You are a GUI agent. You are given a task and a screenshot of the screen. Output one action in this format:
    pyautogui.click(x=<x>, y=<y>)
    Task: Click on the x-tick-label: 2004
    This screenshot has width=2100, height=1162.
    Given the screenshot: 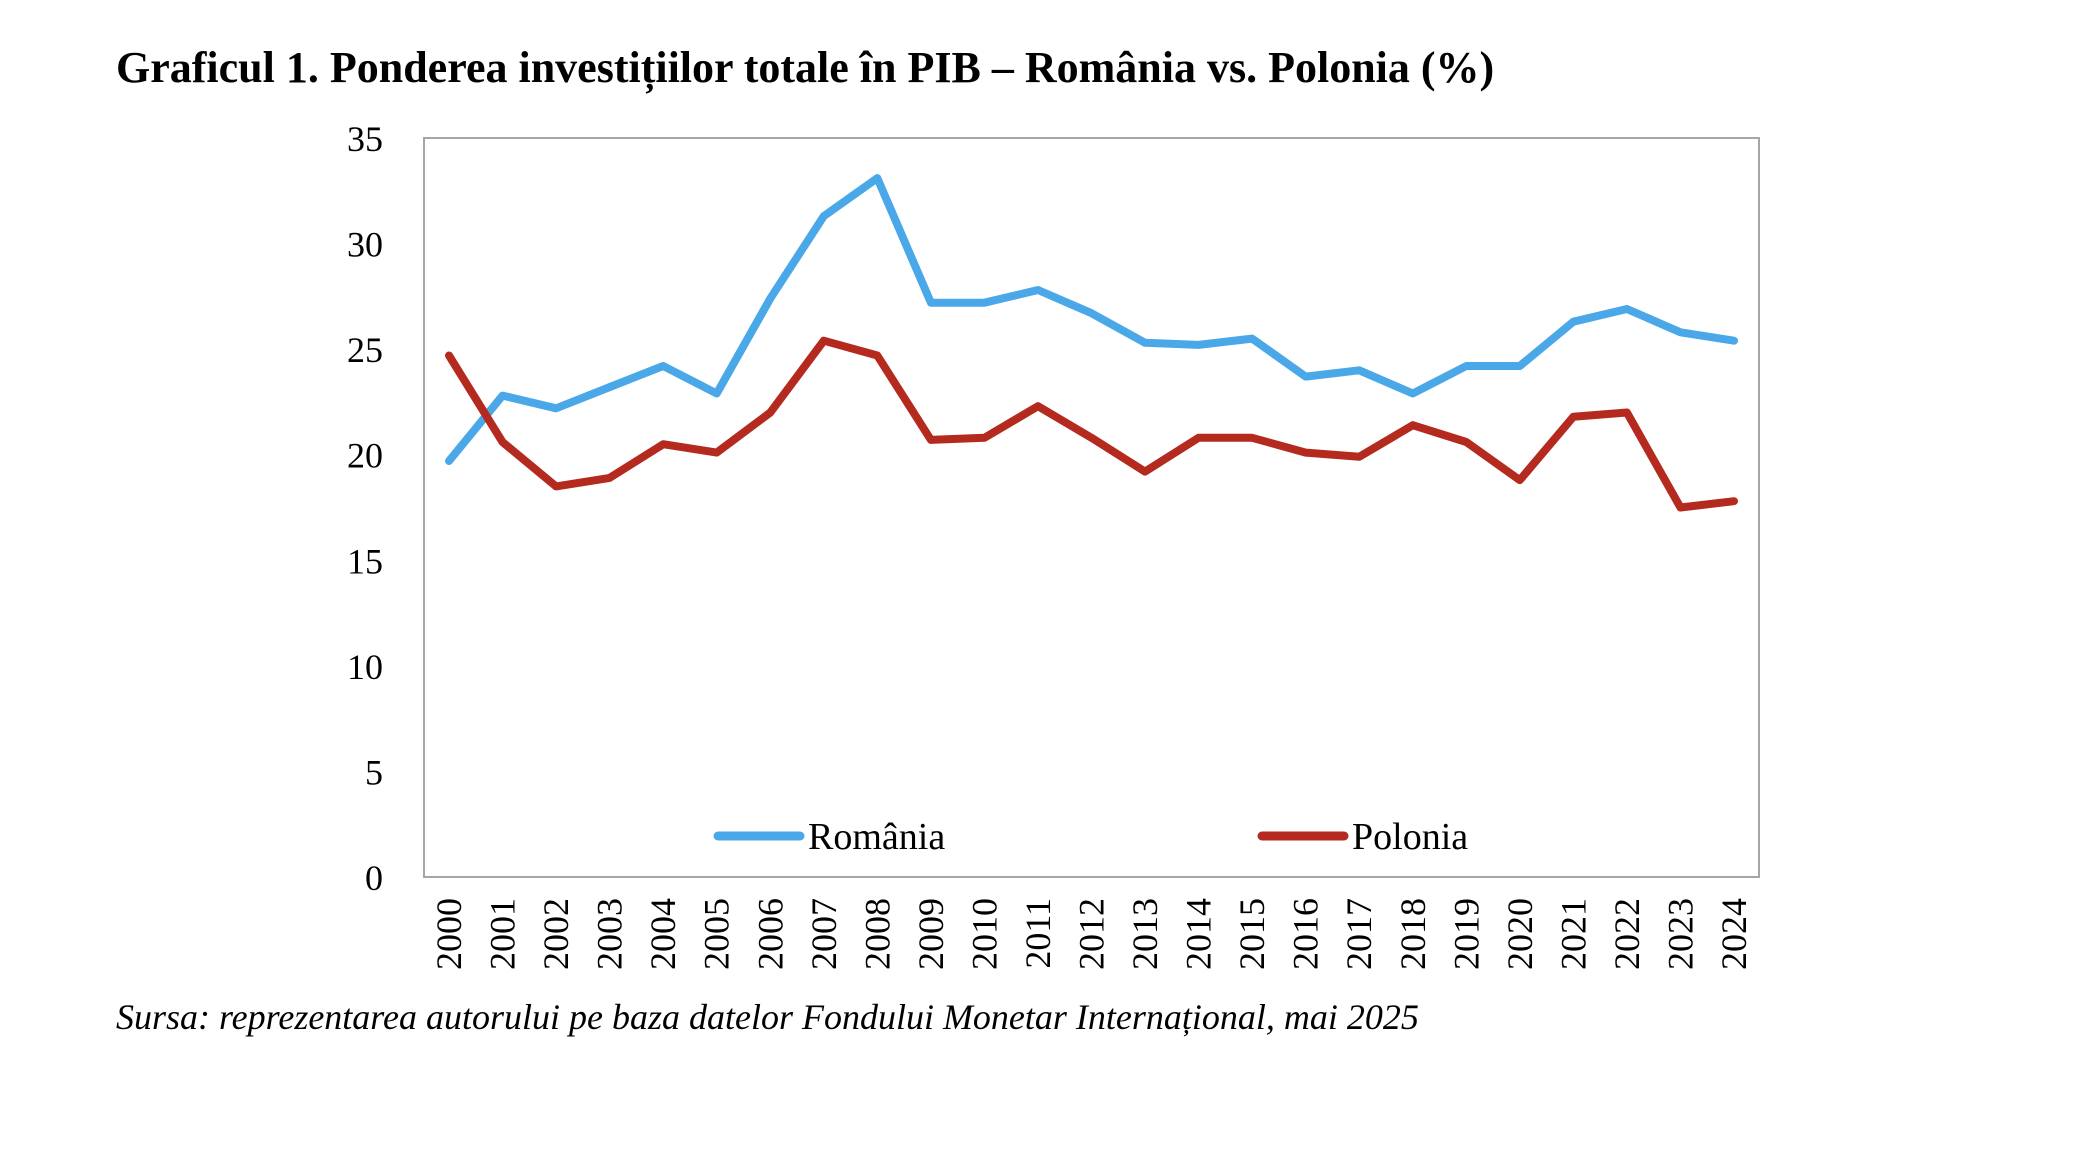 What is the action you would take?
    pyautogui.click(x=663, y=934)
    